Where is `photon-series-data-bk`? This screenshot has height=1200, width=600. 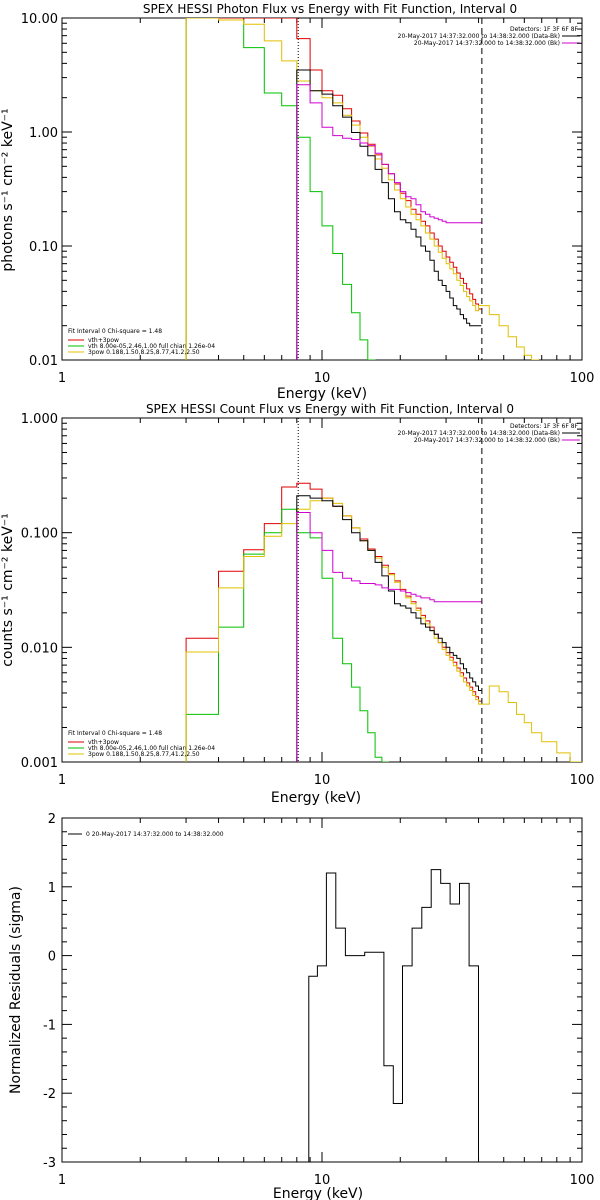 photon-series-data-bk is located at coordinates (389, 214).